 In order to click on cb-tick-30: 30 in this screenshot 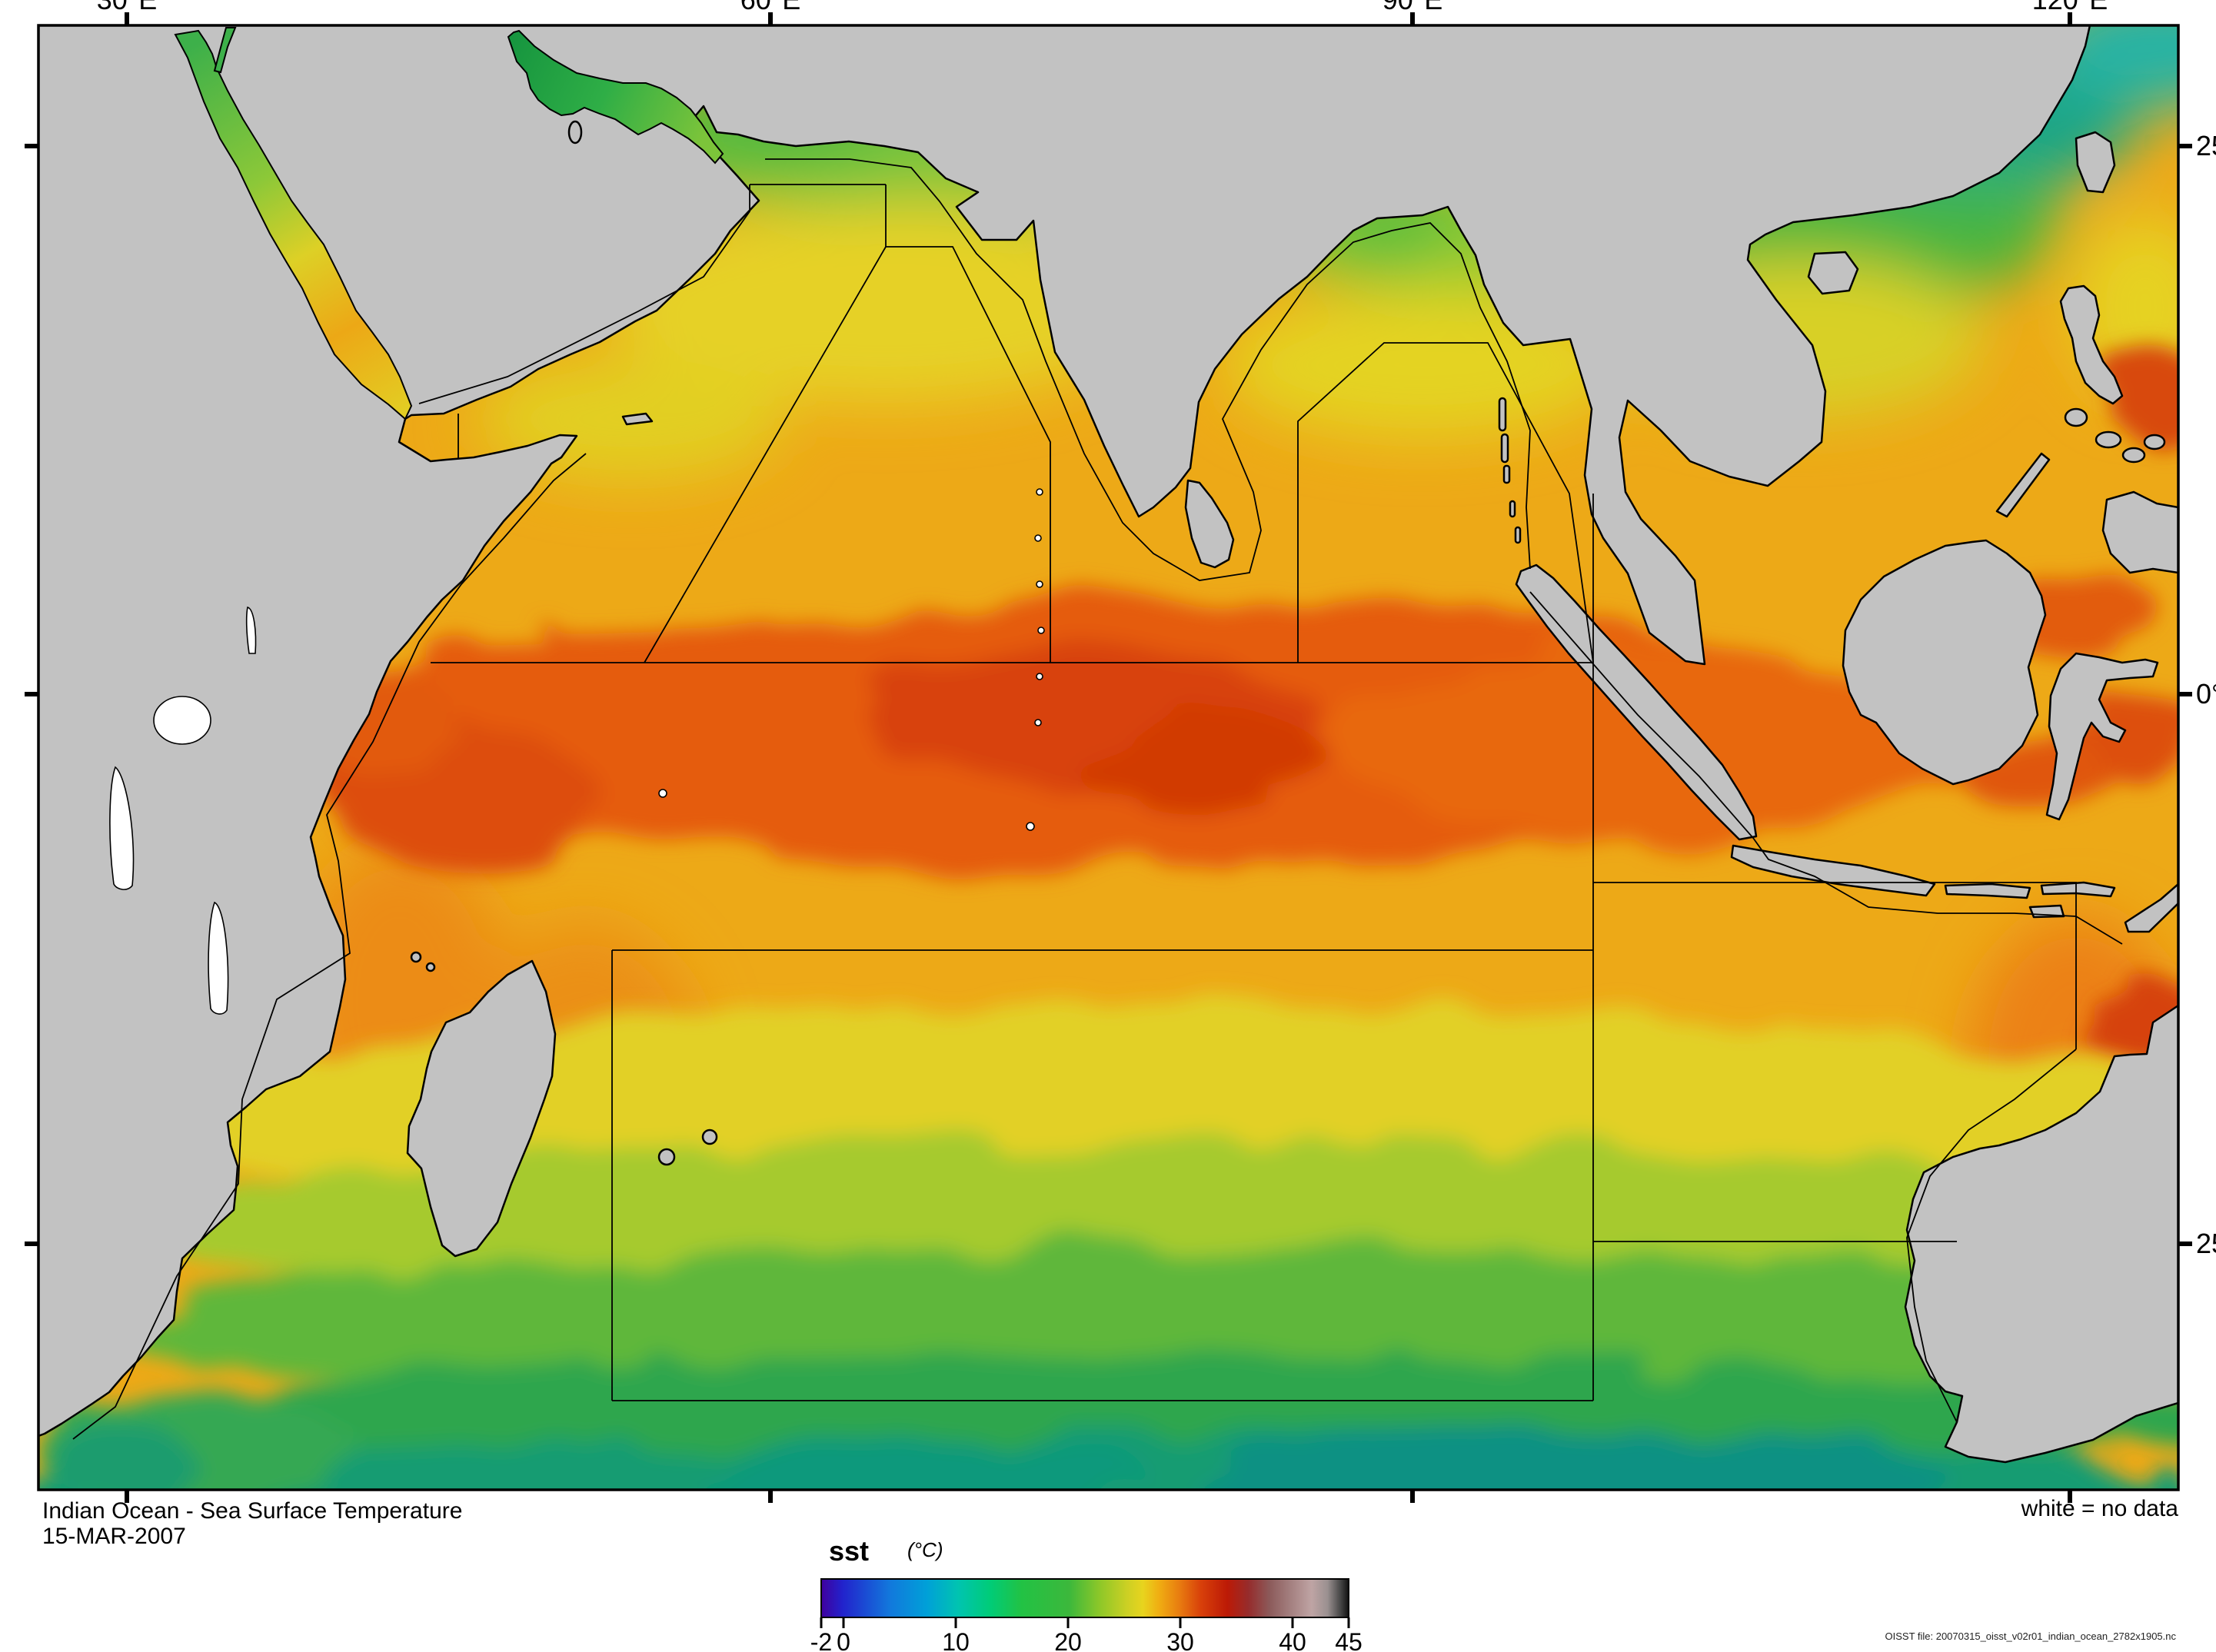, I will do `click(1180, 1640)`.